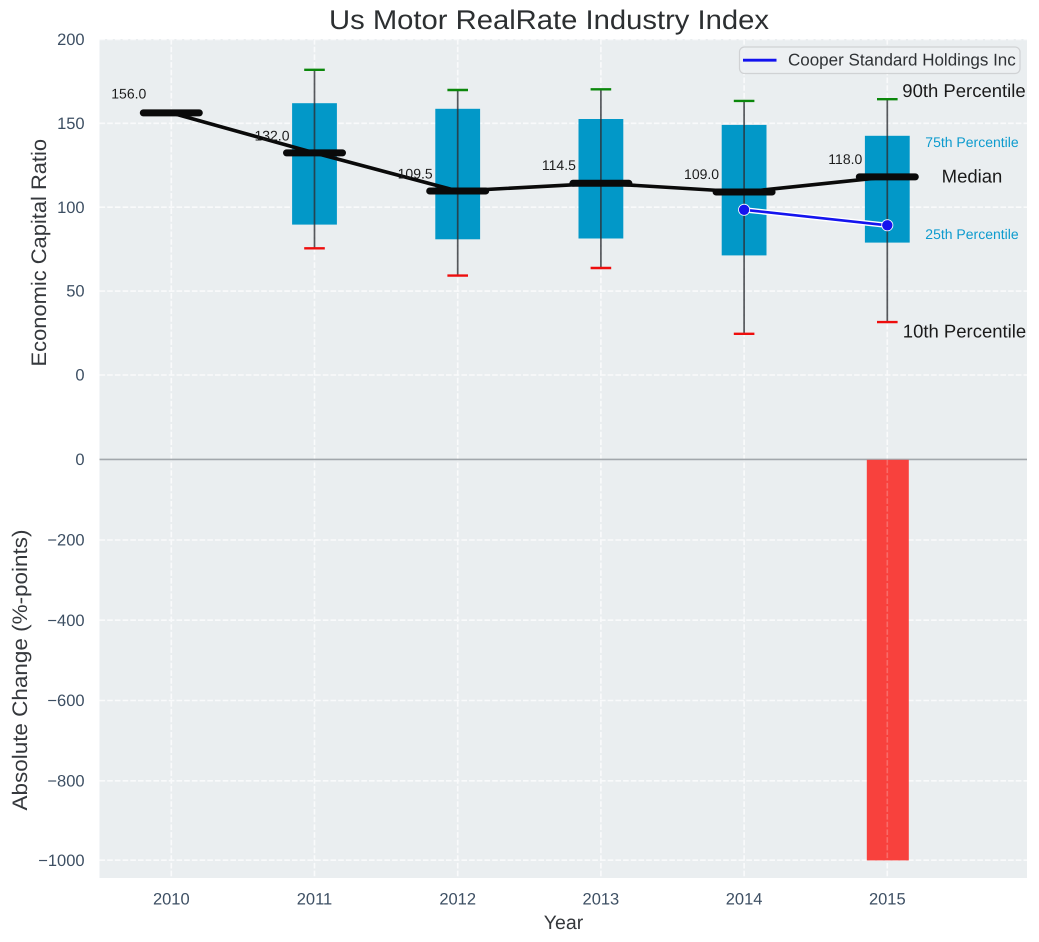 Image resolution: width=1039 pixels, height=942 pixels. I want to click on svg-text: Median, so click(972, 176).